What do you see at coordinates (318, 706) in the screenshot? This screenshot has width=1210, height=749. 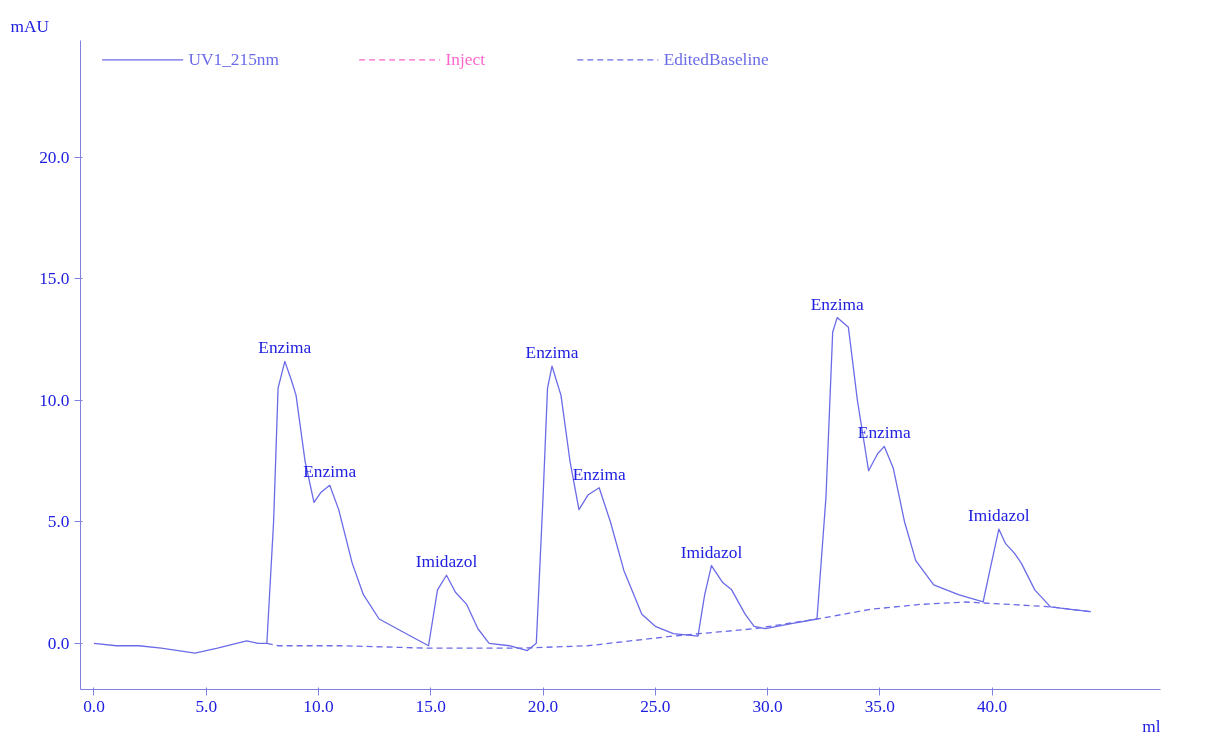 I see `x-tick-label: 10.0` at bounding box center [318, 706].